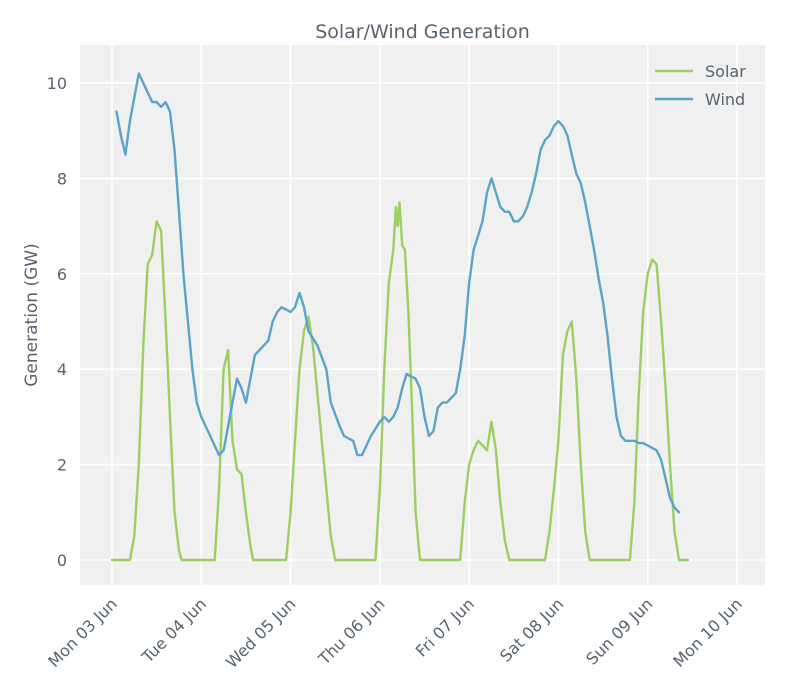  I want to click on y-tick-label: 10, so click(57, 83).